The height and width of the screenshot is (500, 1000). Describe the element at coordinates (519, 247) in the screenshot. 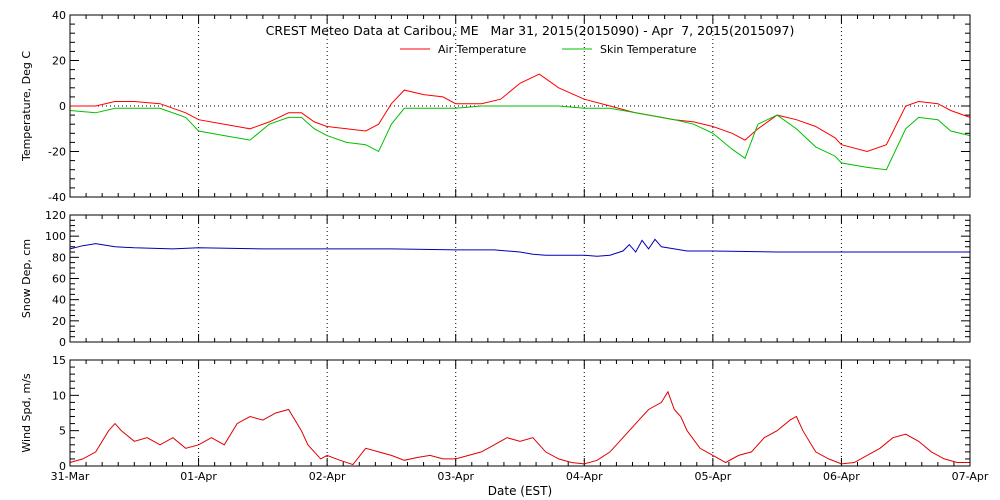

I see `snow-depth-line` at that location.